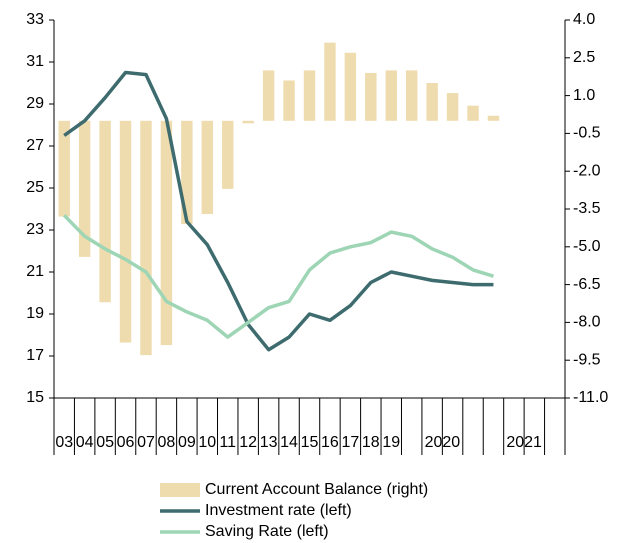  Describe the element at coordinates (443, 442) in the screenshot. I see `x-tick-label: 2020` at that location.